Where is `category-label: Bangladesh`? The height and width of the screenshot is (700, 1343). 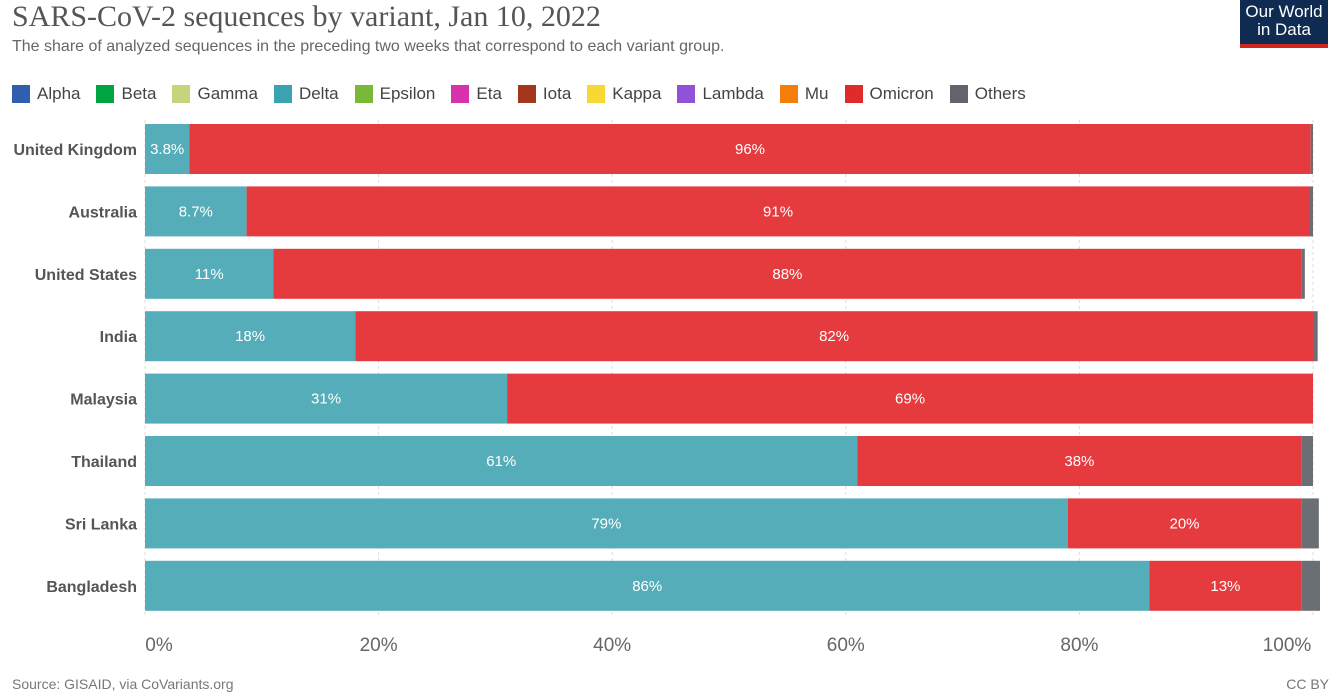 category-label: Bangladesh is located at coordinates (91, 587).